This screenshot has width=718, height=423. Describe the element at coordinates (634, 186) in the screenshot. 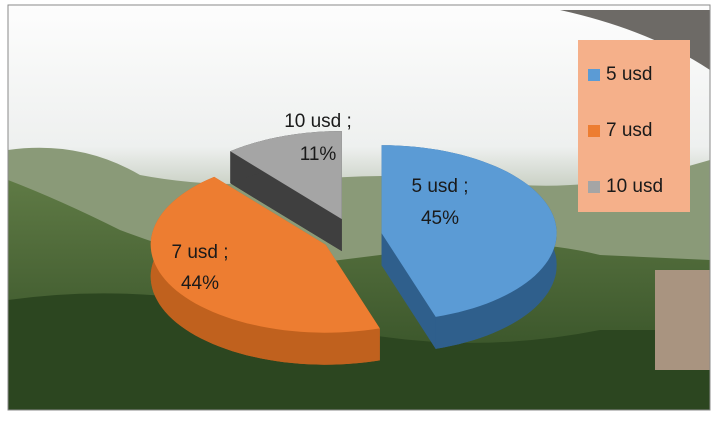

I see `legend-label: 10 usd` at that location.